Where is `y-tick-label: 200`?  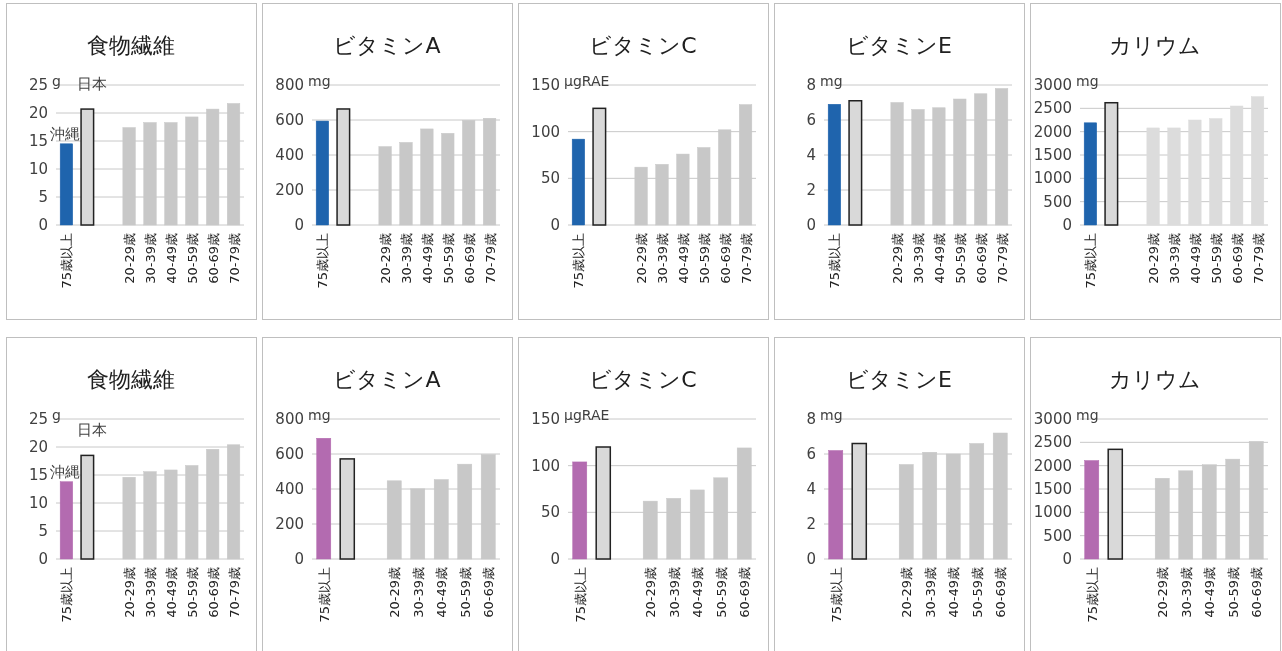
y-tick-label: 200 is located at coordinates (289, 190).